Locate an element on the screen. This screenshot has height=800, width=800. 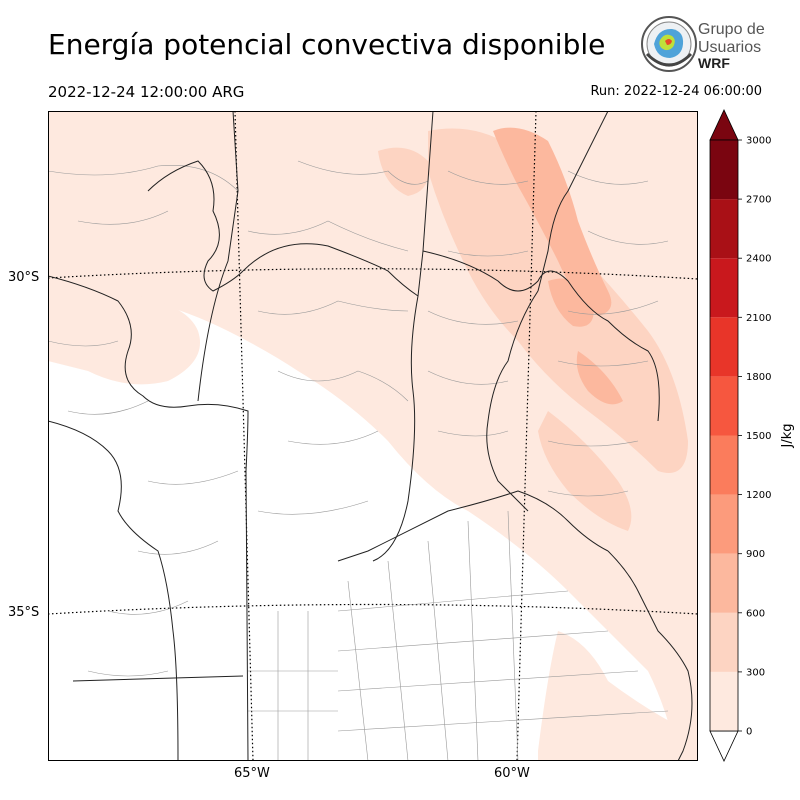
lon-label-65w: 65°W is located at coordinates (252, 773).